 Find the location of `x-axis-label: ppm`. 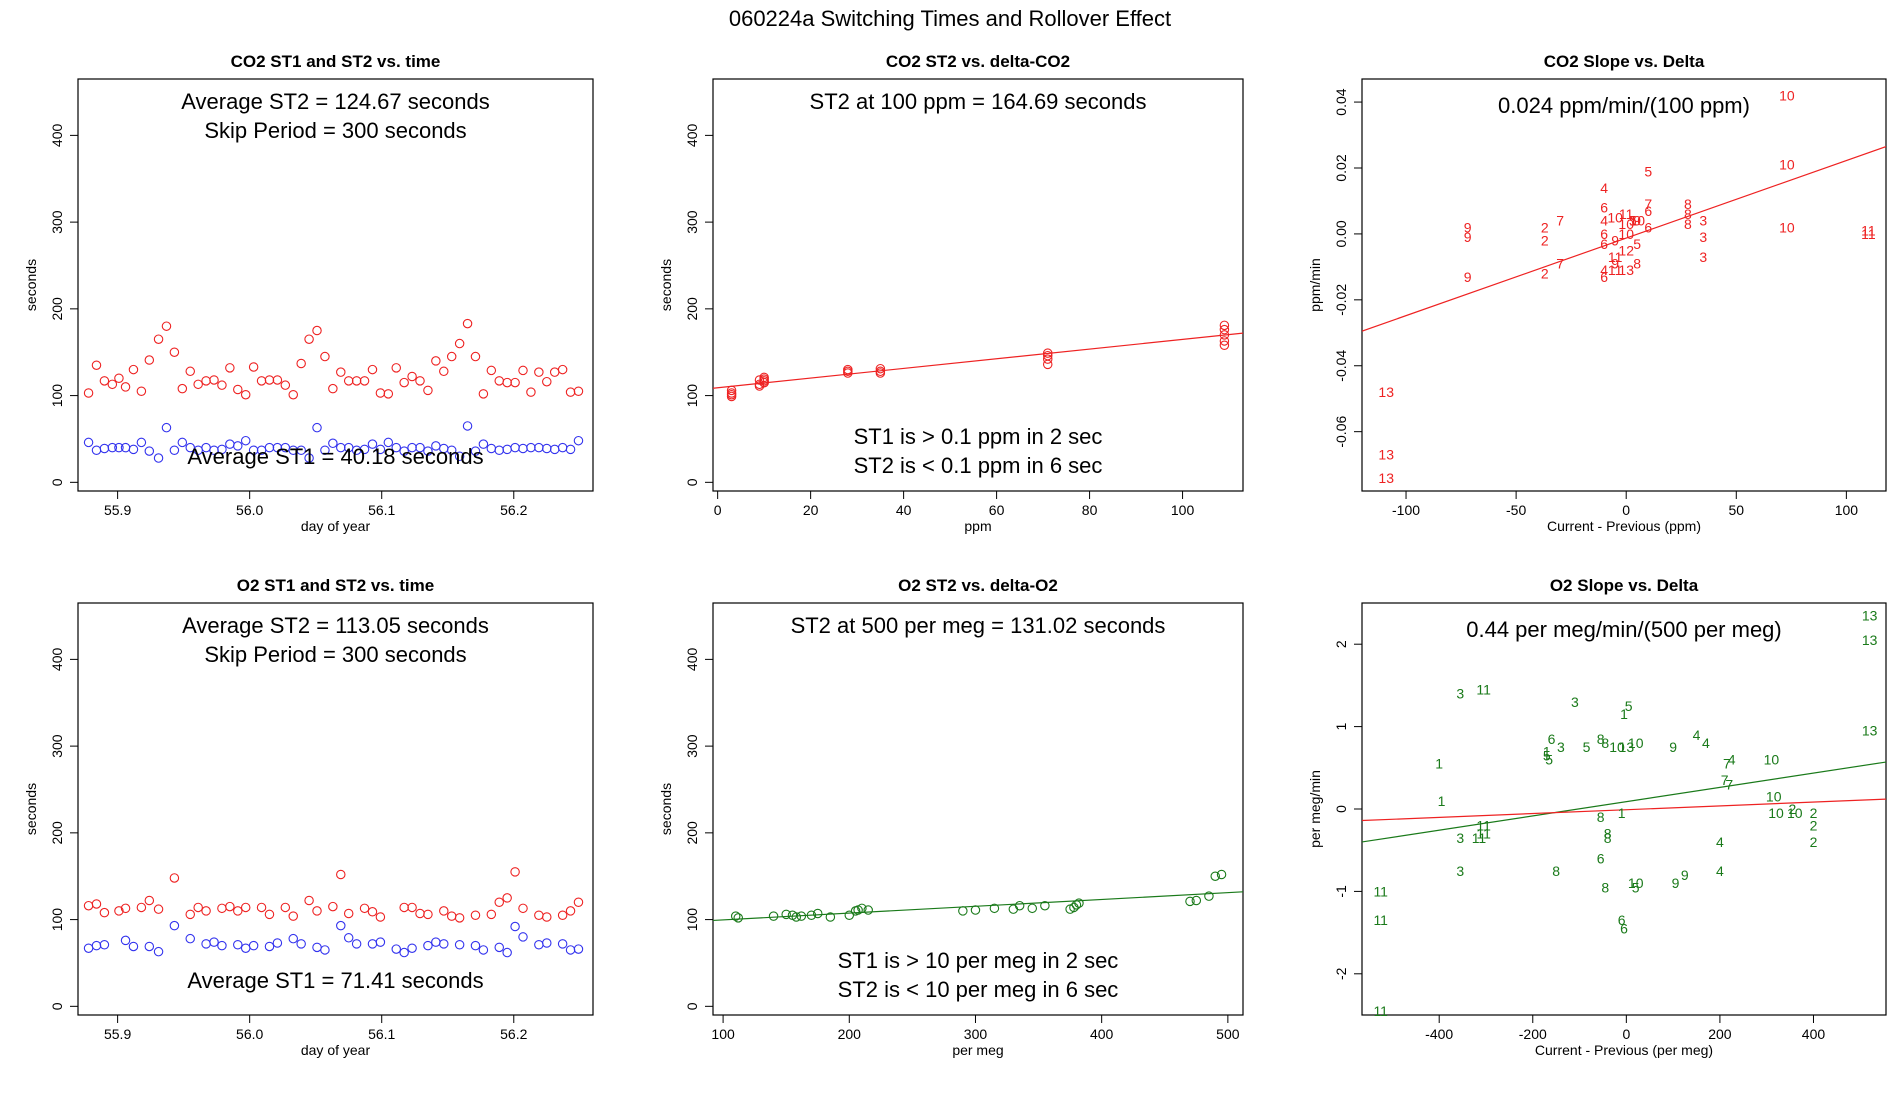

x-axis-label: ppm is located at coordinates (977, 526).